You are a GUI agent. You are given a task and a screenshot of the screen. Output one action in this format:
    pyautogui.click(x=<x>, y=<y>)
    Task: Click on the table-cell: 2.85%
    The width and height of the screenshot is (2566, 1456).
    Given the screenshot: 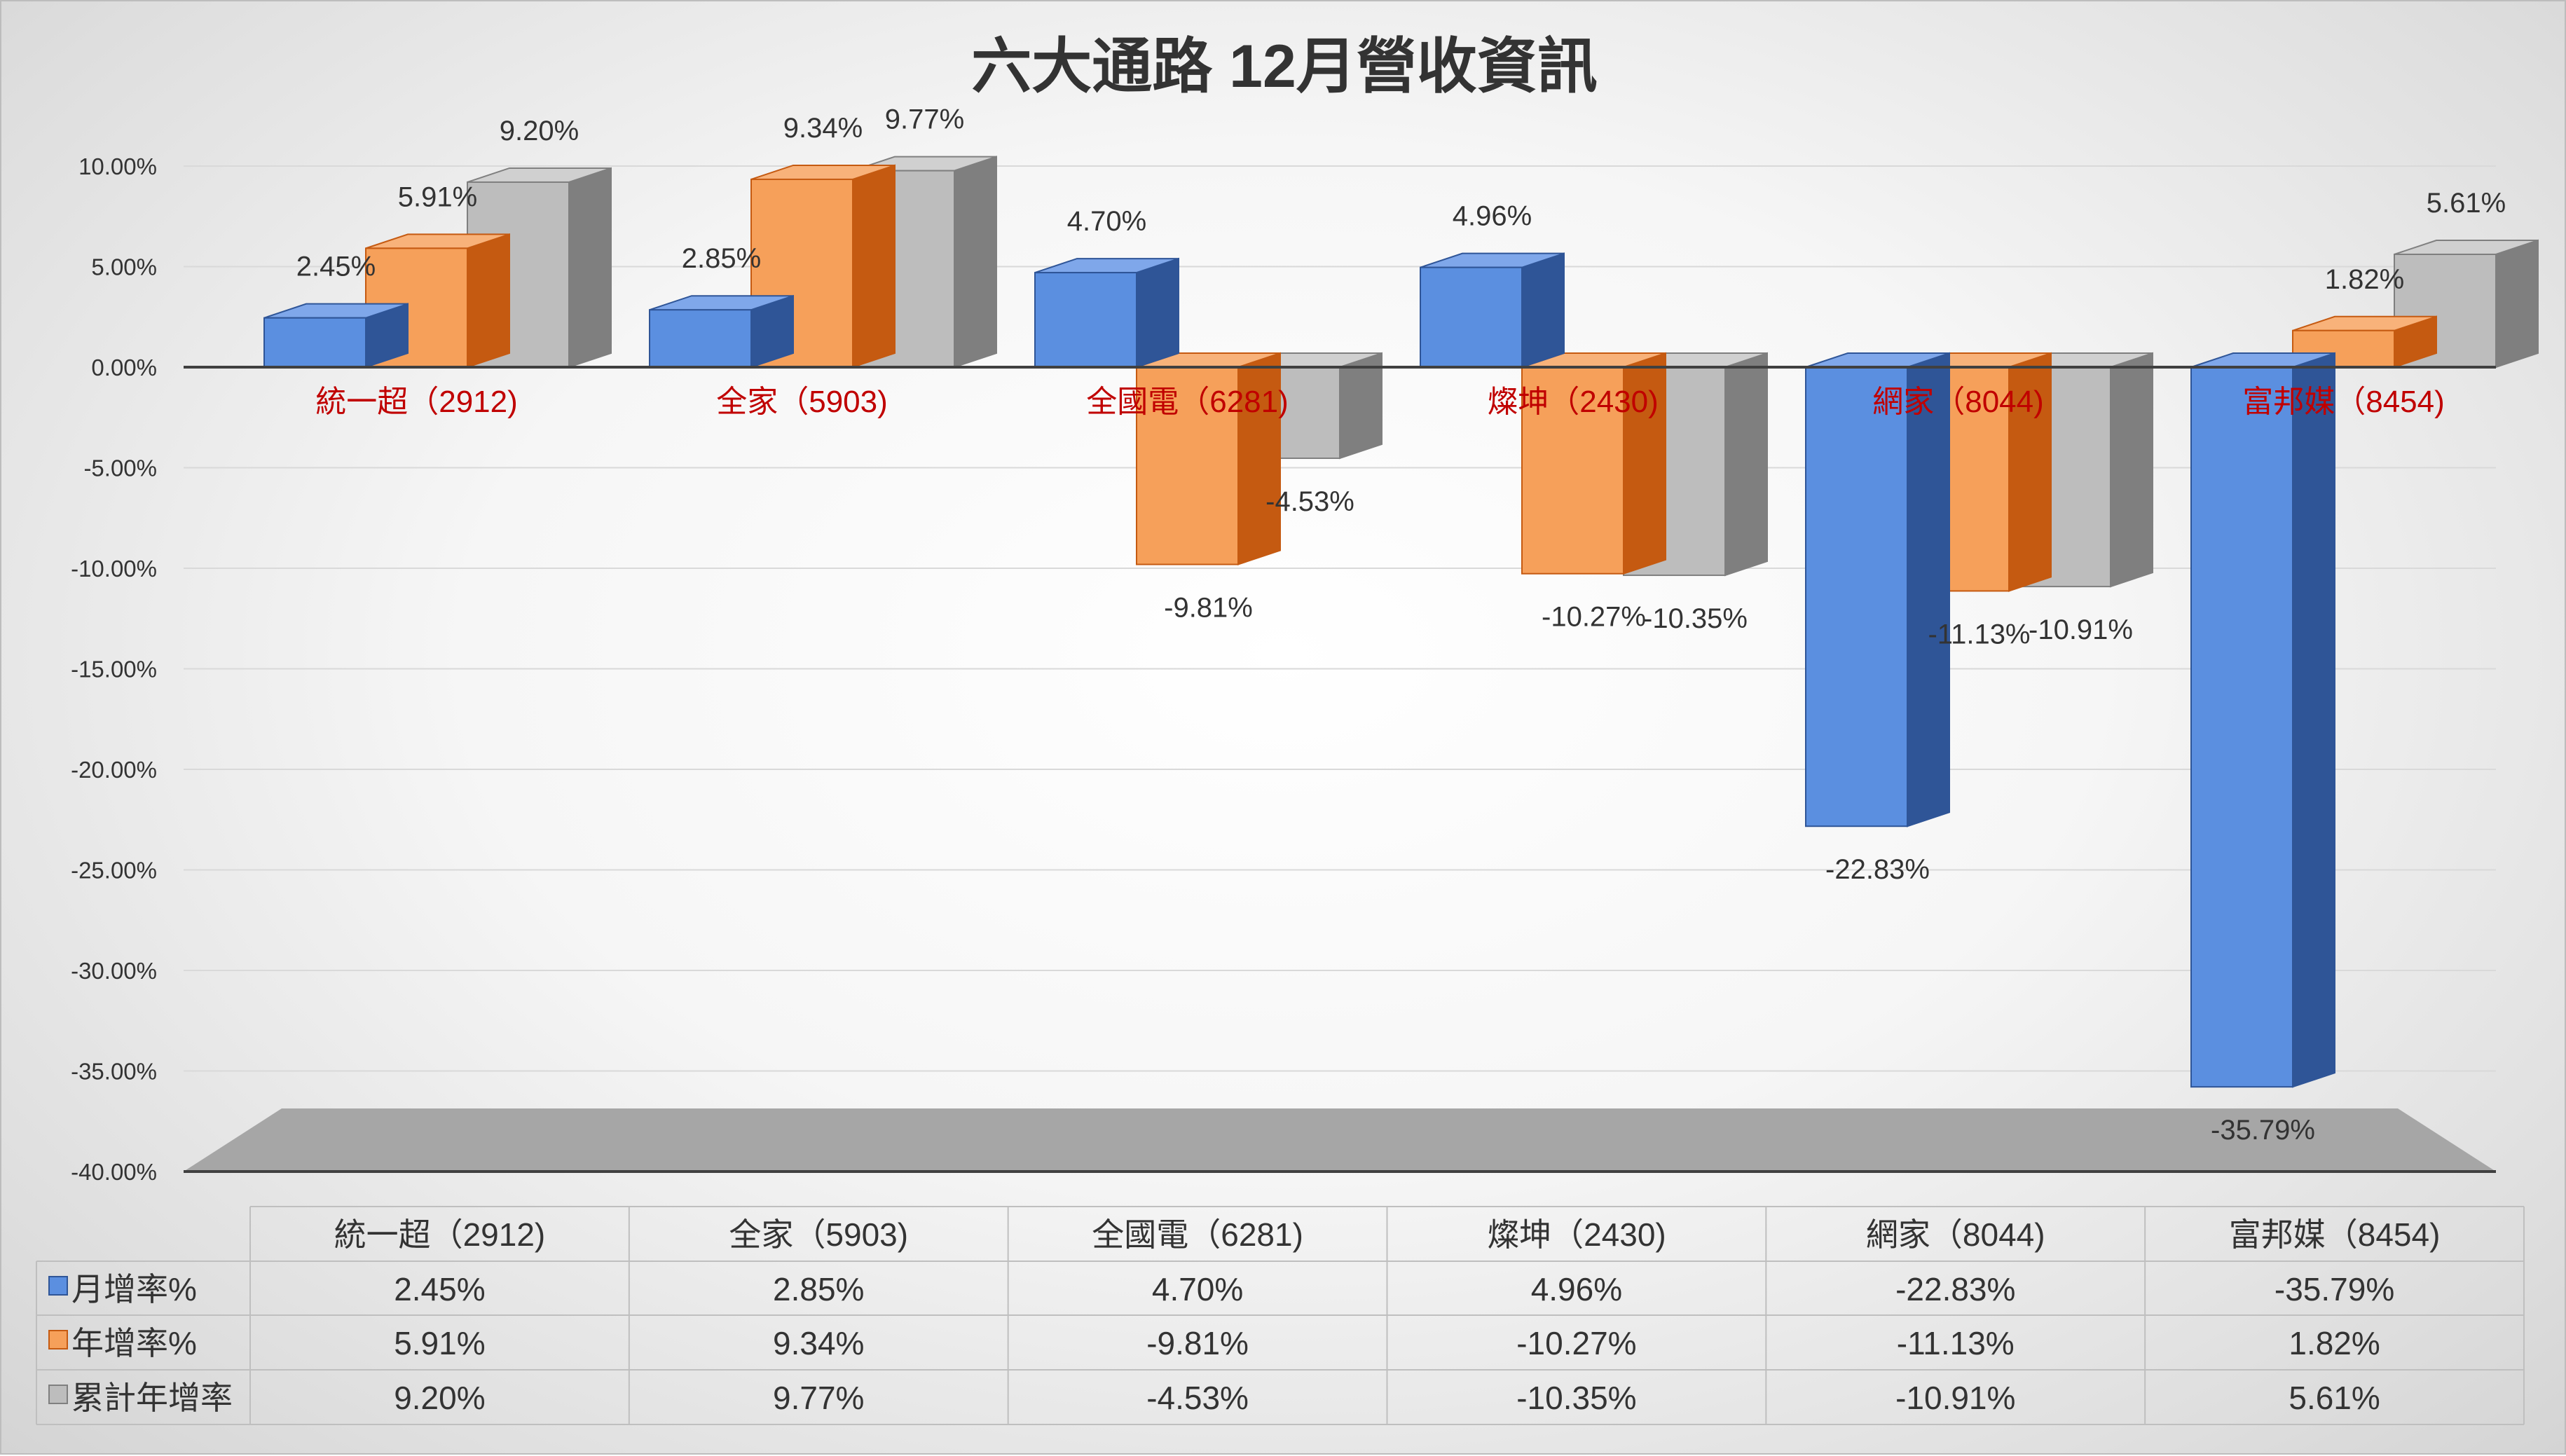 What is the action you would take?
    pyautogui.click(x=819, y=1289)
    